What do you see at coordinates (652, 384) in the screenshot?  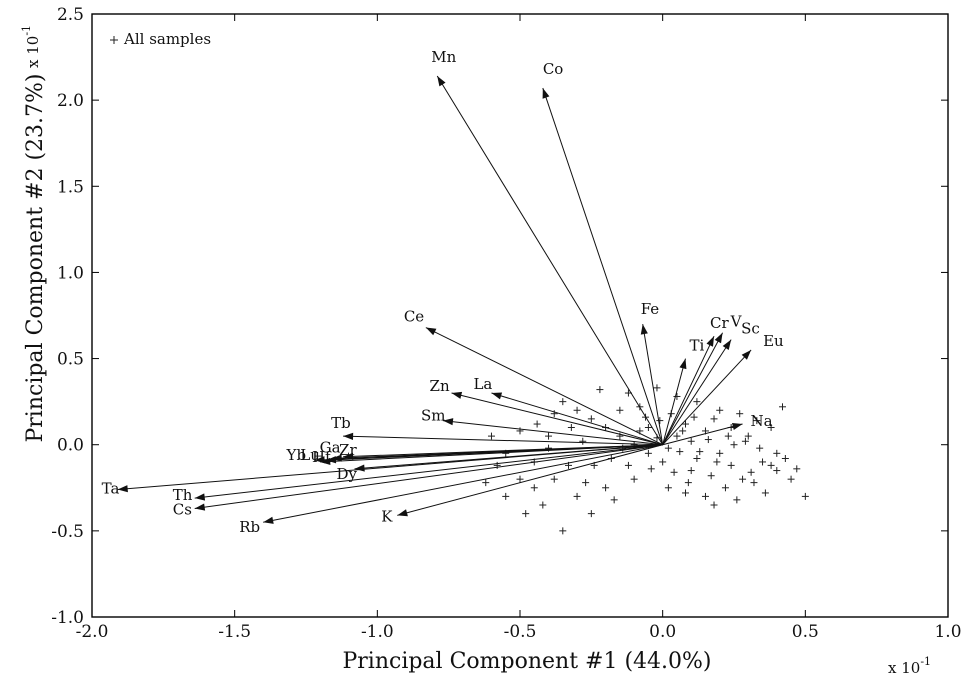 I see `vector-fe` at bounding box center [652, 384].